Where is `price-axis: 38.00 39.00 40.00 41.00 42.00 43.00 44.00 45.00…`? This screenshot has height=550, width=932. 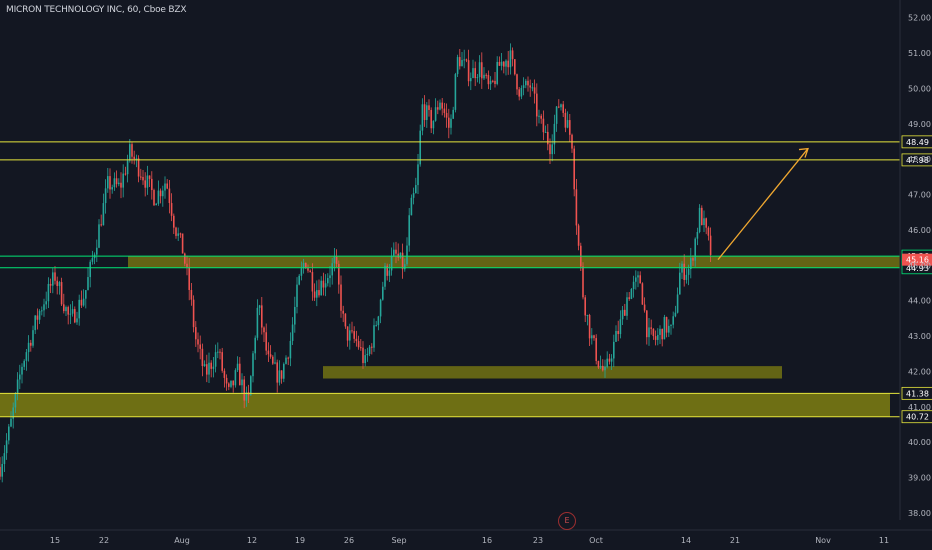
price-axis: 38.00 39.00 40.00 41.00 42.00 43.00 44.00 45.00… is located at coordinates (915, 260).